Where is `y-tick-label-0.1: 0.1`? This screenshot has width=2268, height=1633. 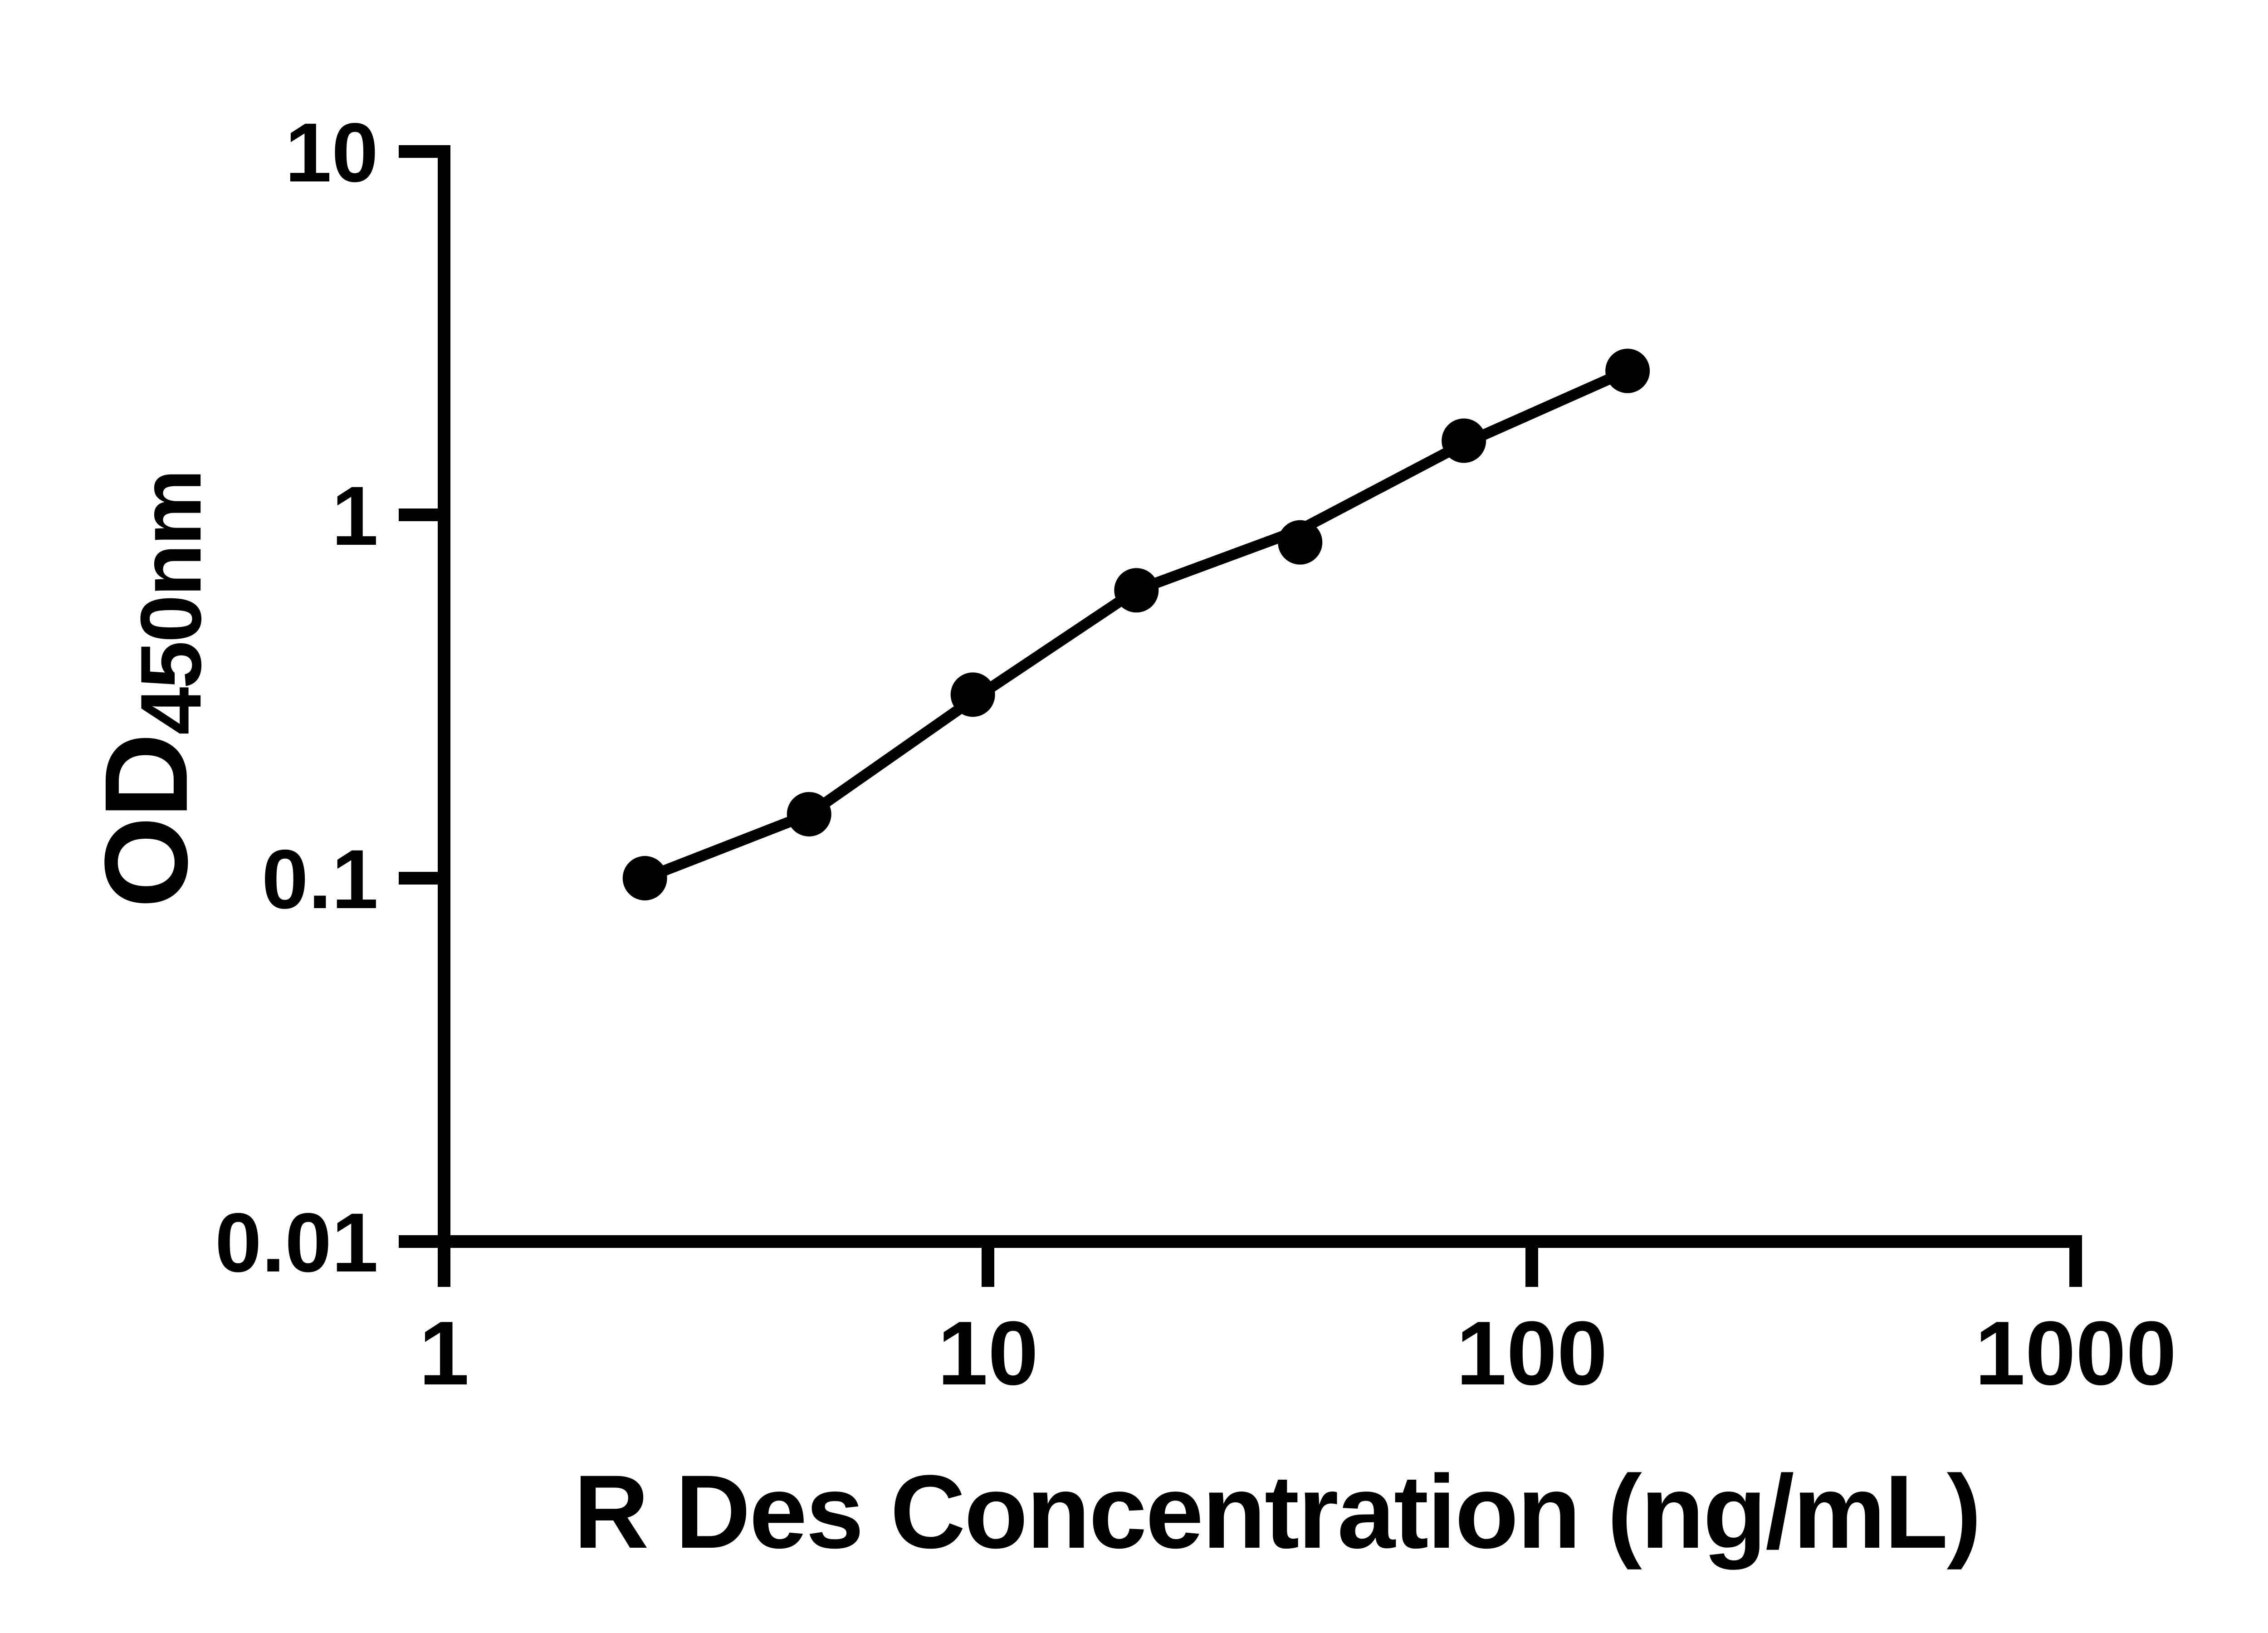 y-tick-label-0.1: 0.1 is located at coordinates (320, 879).